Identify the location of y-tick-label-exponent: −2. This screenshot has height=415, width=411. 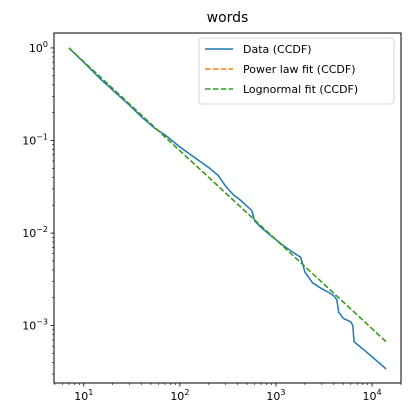
(42, 229).